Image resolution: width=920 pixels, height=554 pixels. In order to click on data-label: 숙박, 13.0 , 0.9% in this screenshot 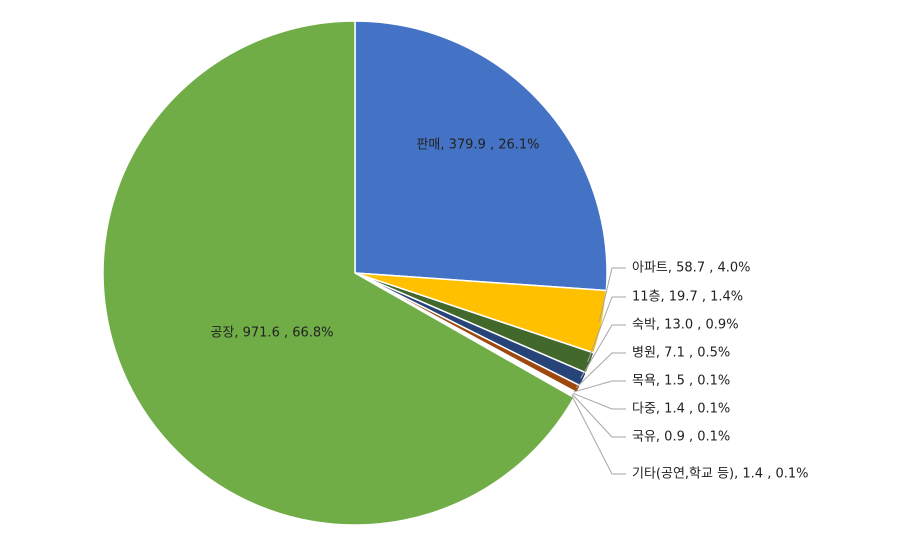, I will do `click(685, 325)`.